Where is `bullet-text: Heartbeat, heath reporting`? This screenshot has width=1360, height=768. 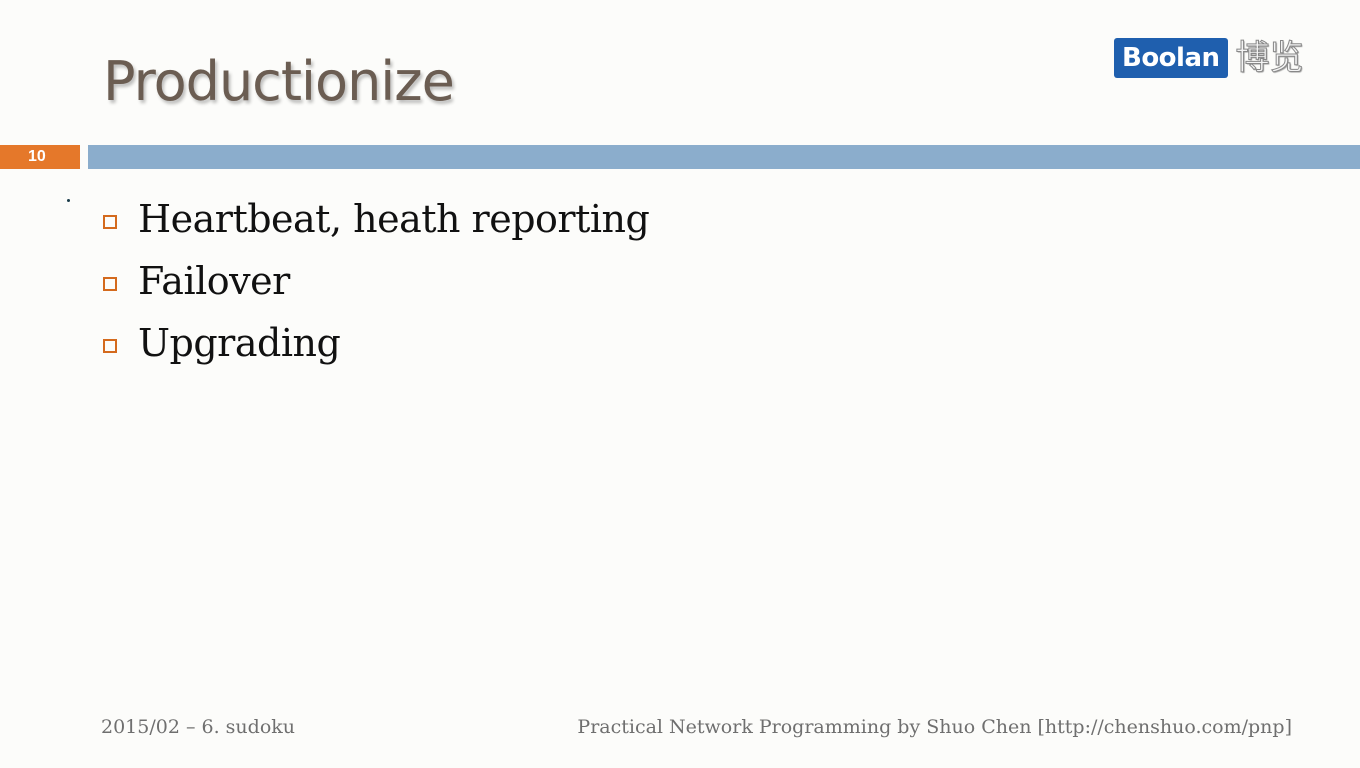
bullet-text: Heartbeat, heath reporting is located at coordinates (394, 219).